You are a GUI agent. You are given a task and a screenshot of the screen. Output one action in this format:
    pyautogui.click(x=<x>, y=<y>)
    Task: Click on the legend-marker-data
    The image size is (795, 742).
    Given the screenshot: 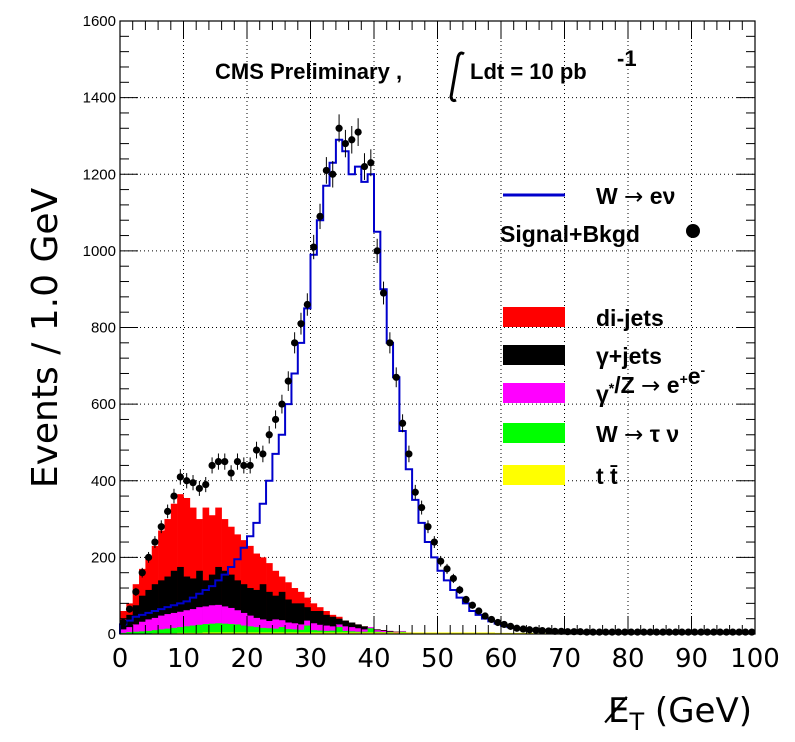 What is the action you would take?
    pyautogui.click(x=693, y=231)
    